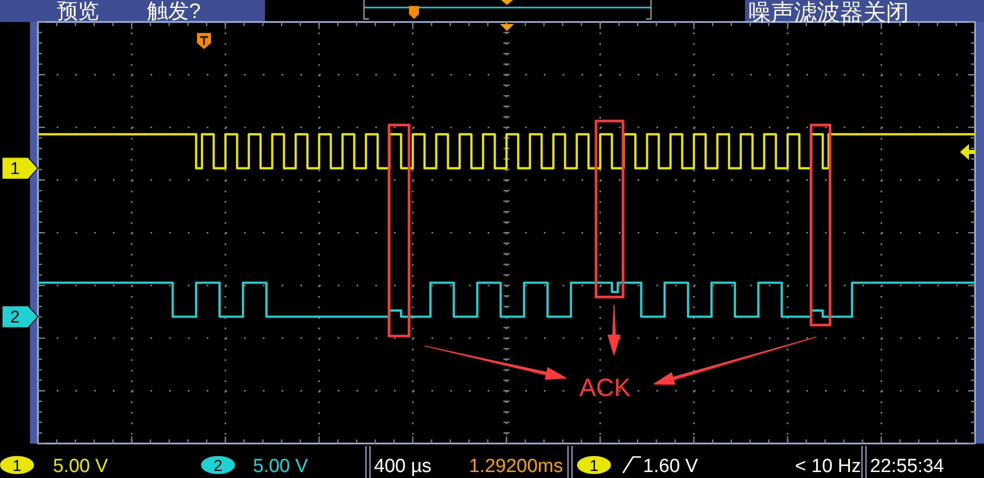 The height and width of the screenshot is (478, 984). What do you see at coordinates (15, 317) in the screenshot?
I see `series-label: 2` at bounding box center [15, 317].